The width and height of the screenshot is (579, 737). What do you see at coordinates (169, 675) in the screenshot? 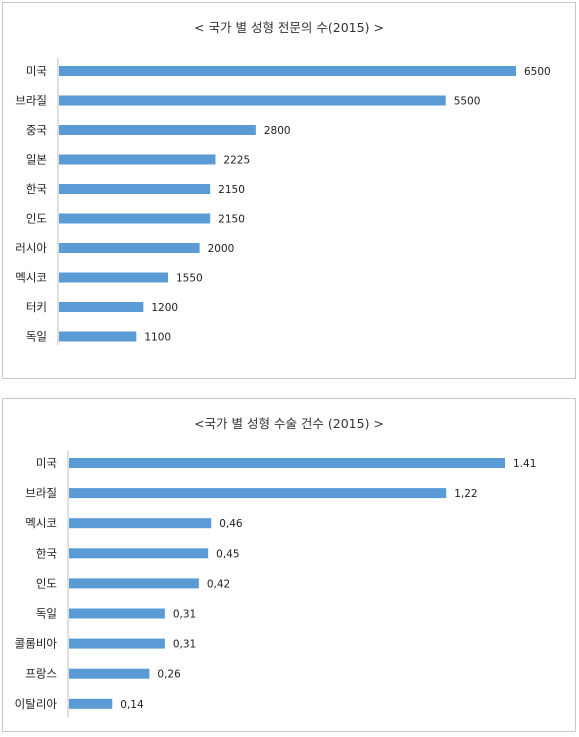
I see `data-label: 0,26` at bounding box center [169, 675].